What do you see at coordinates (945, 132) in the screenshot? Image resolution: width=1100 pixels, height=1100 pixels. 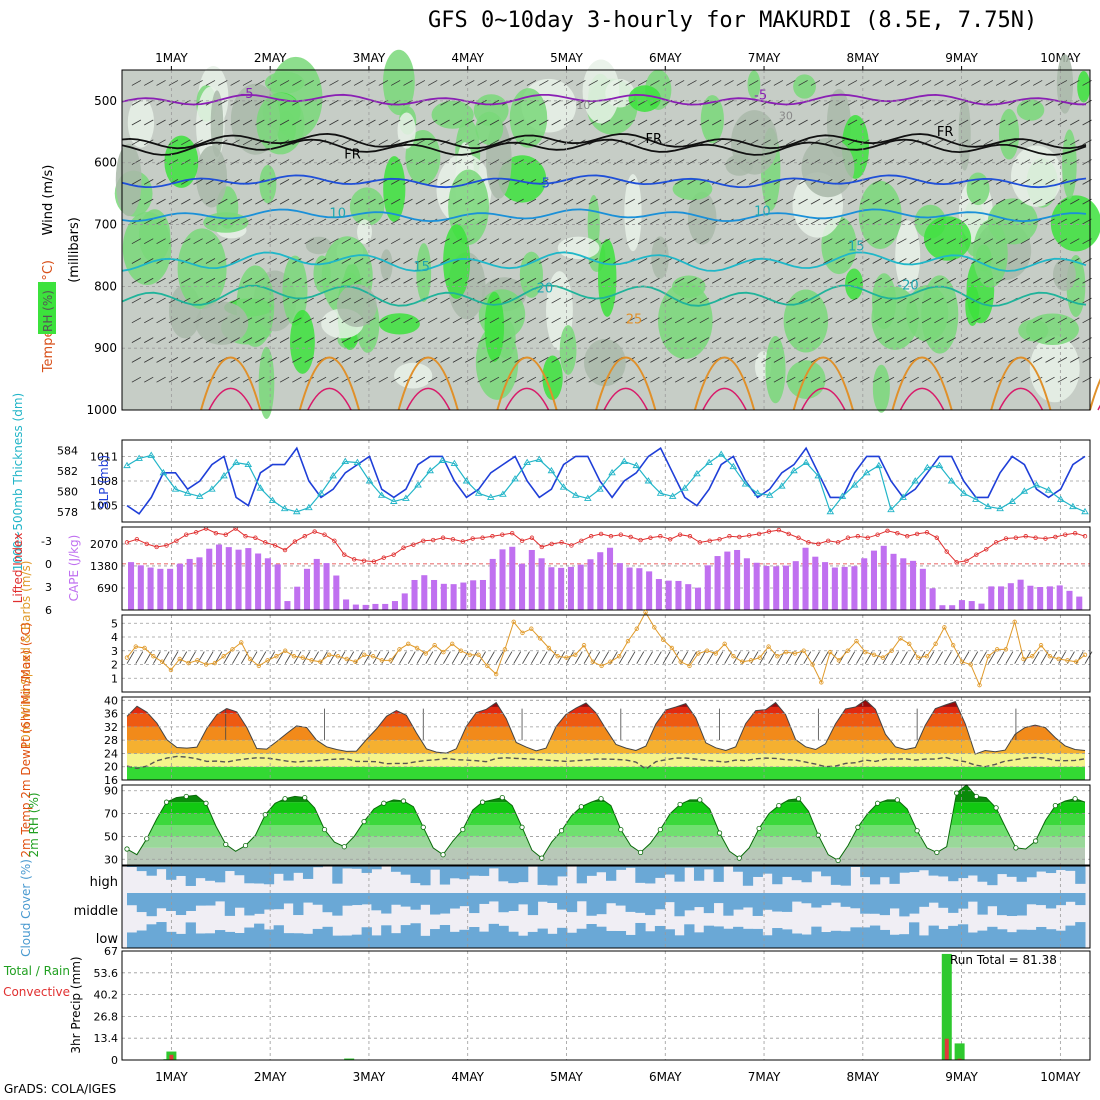 I see `temperature-label: FR` at bounding box center [945, 132].